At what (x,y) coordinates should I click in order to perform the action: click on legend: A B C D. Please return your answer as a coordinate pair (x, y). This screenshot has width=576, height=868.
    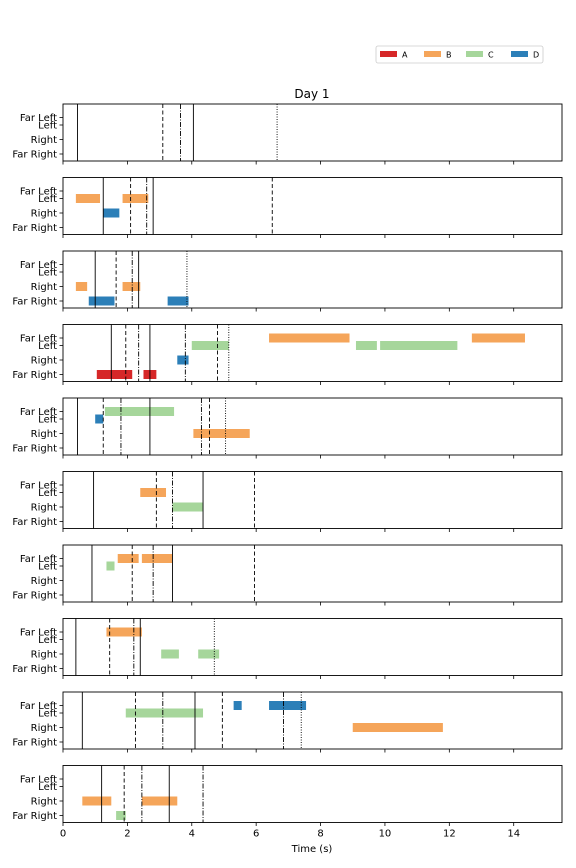
    Looking at the image, I should click on (459, 54).